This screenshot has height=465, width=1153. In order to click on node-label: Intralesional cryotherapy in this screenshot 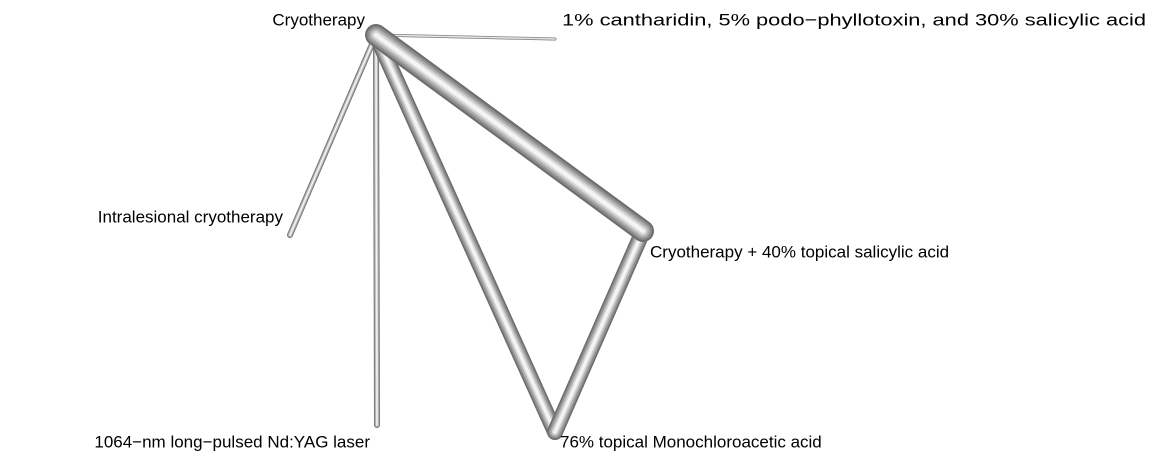, I will do `click(191, 216)`.